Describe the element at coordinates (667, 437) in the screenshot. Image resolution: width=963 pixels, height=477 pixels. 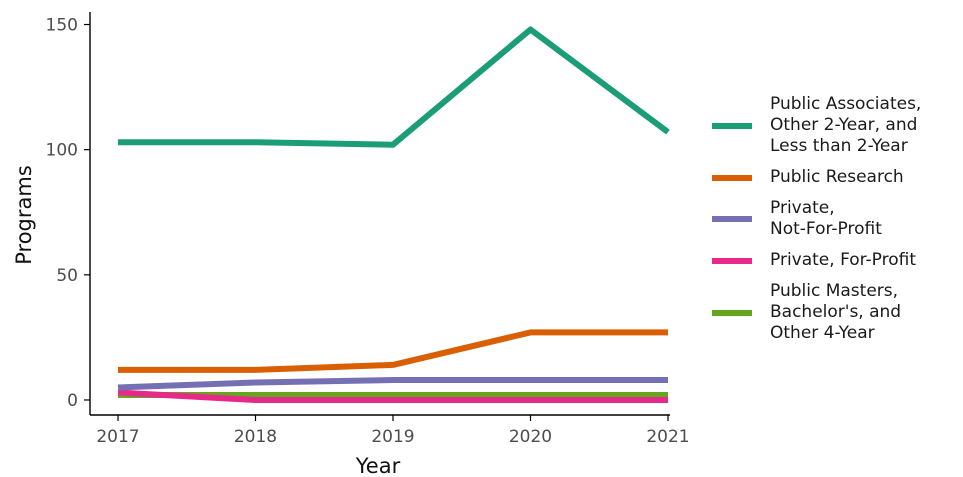
I see `x-tick-label: 2021` at that location.